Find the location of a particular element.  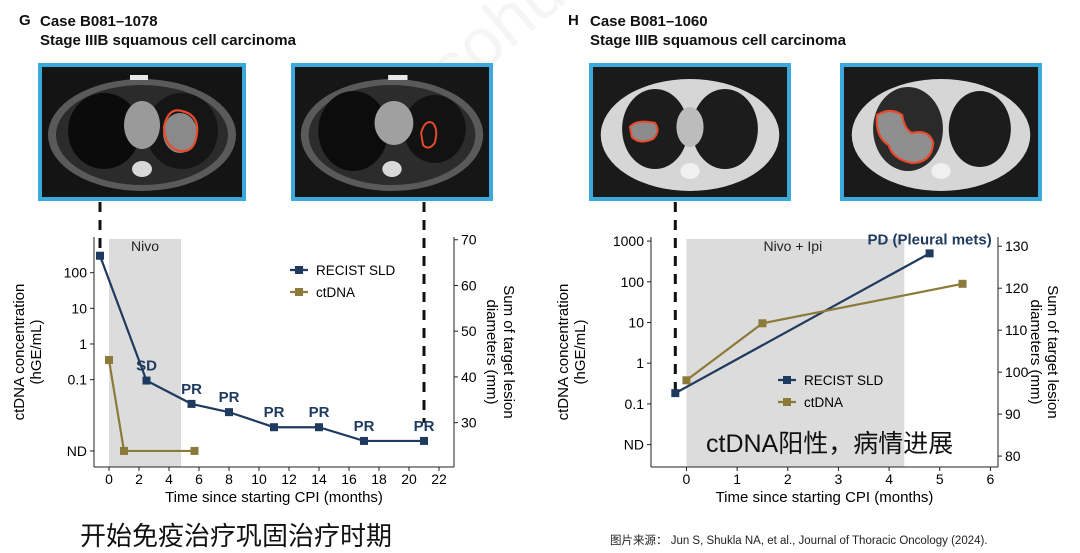

right-tick-label: 60 is located at coordinates (469, 285).